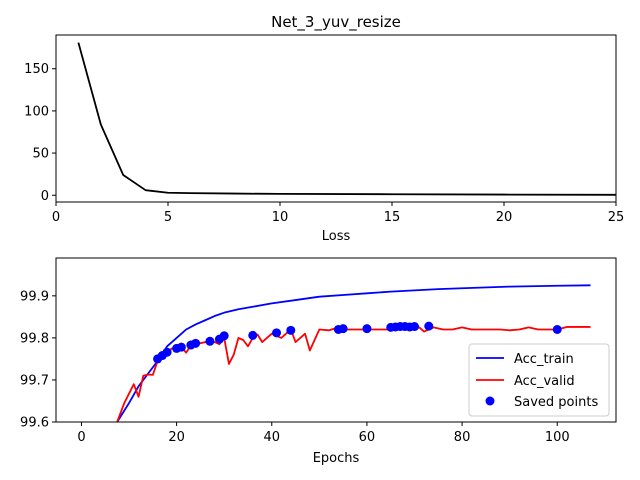 The height and width of the screenshot is (480, 640). Describe the element at coordinates (544, 381) in the screenshot. I see `legend-label-acc-valid: Acc_valid` at that location.